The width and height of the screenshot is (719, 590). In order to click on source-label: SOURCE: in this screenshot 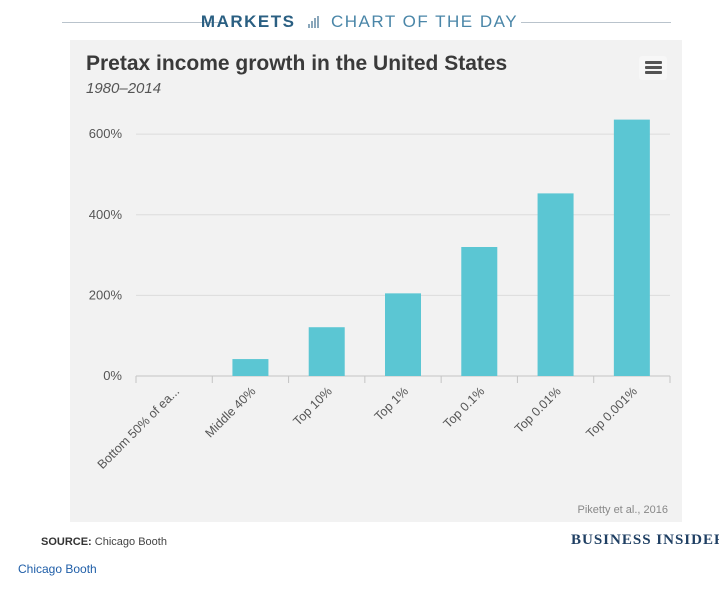, I will do `click(66, 542)`.